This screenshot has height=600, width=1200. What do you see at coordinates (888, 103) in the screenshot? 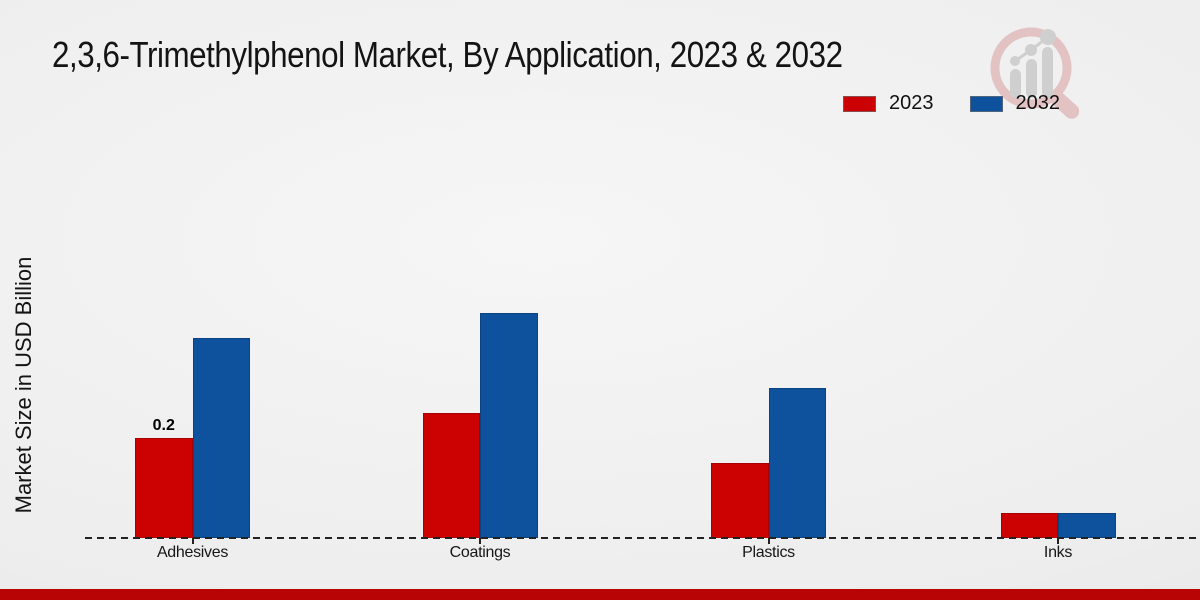
I see `legend-item-2023: 2023` at bounding box center [888, 103].